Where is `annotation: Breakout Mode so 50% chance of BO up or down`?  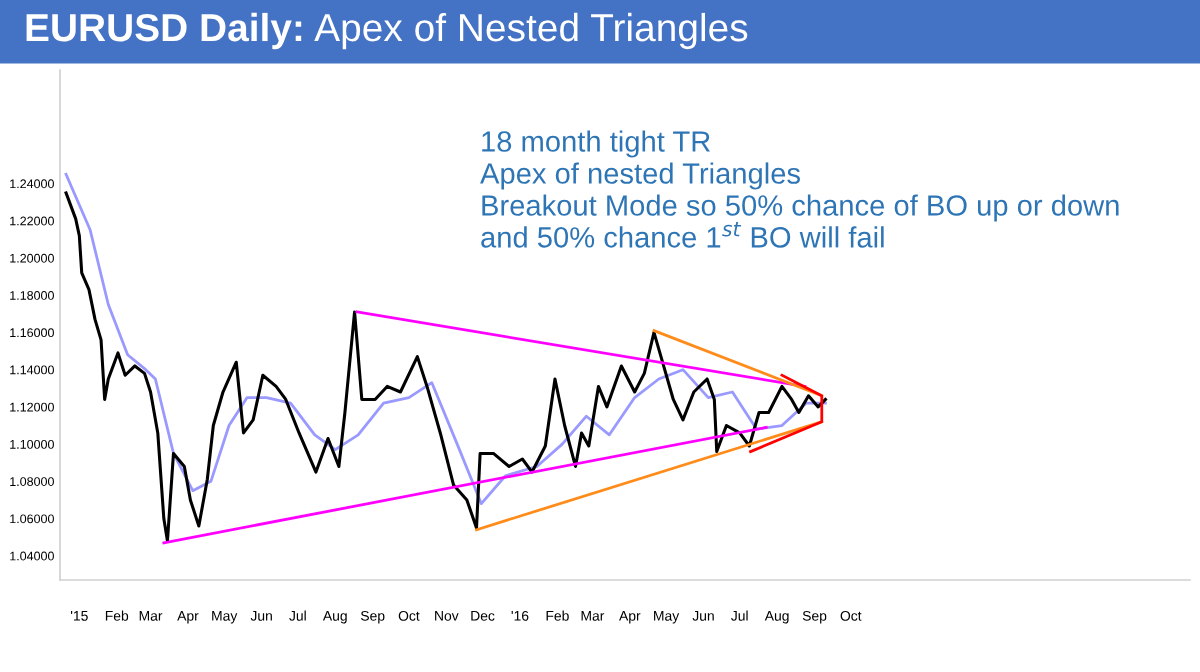 annotation: Breakout Mode so 50% chance of BO up or down is located at coordinates (800, 208).